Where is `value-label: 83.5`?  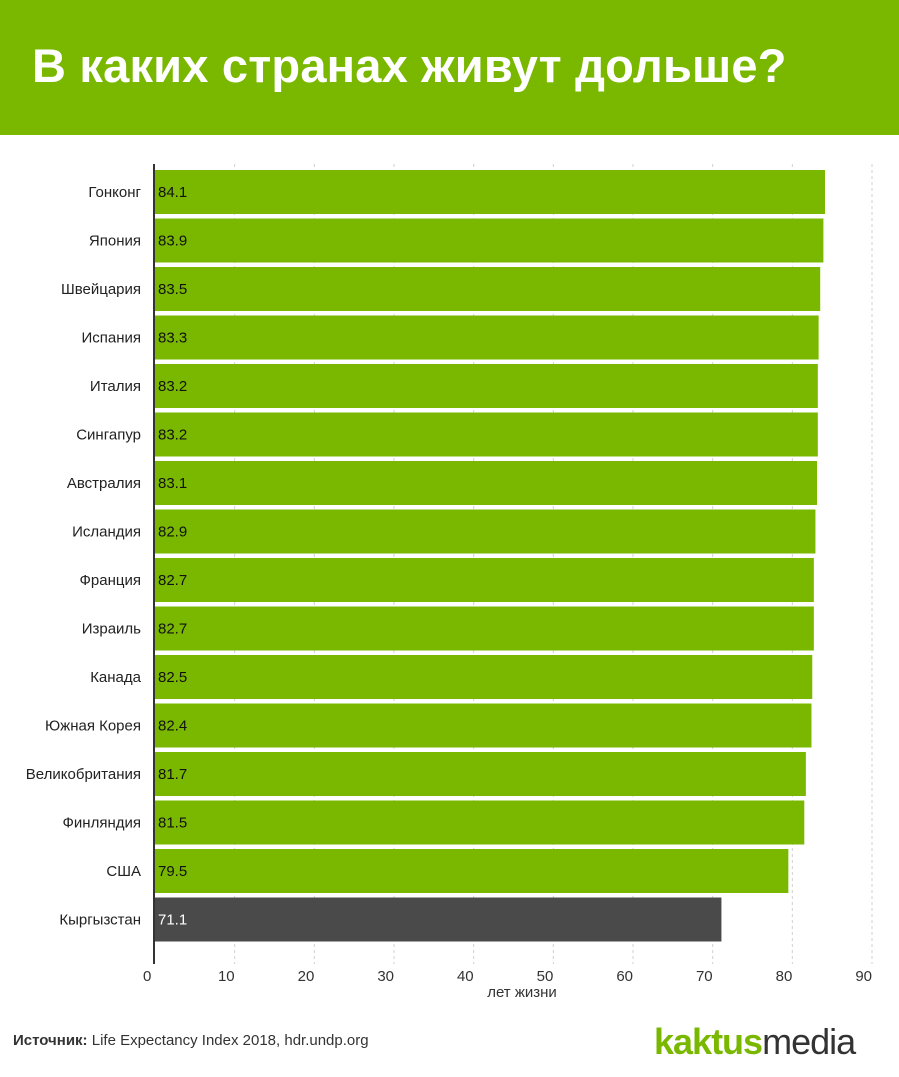
value-label: 83.5 is located at coordinates (172, 289).